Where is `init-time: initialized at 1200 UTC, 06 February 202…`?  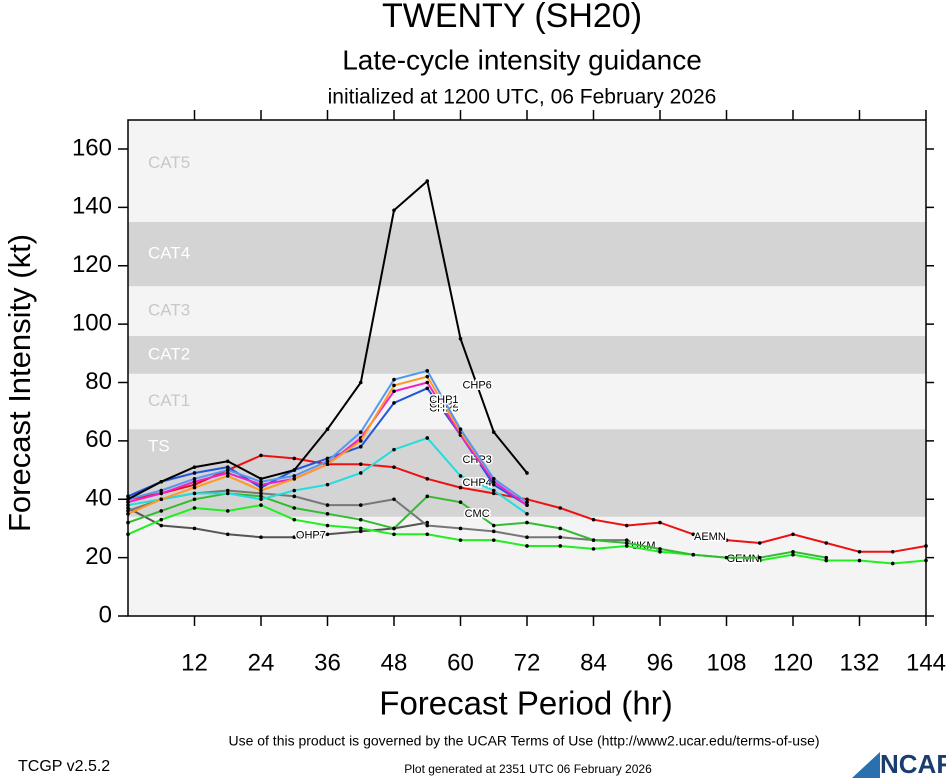
init-time: initialized at 1200 UTC, 06 February 202… is located at coordinates (522, 97).